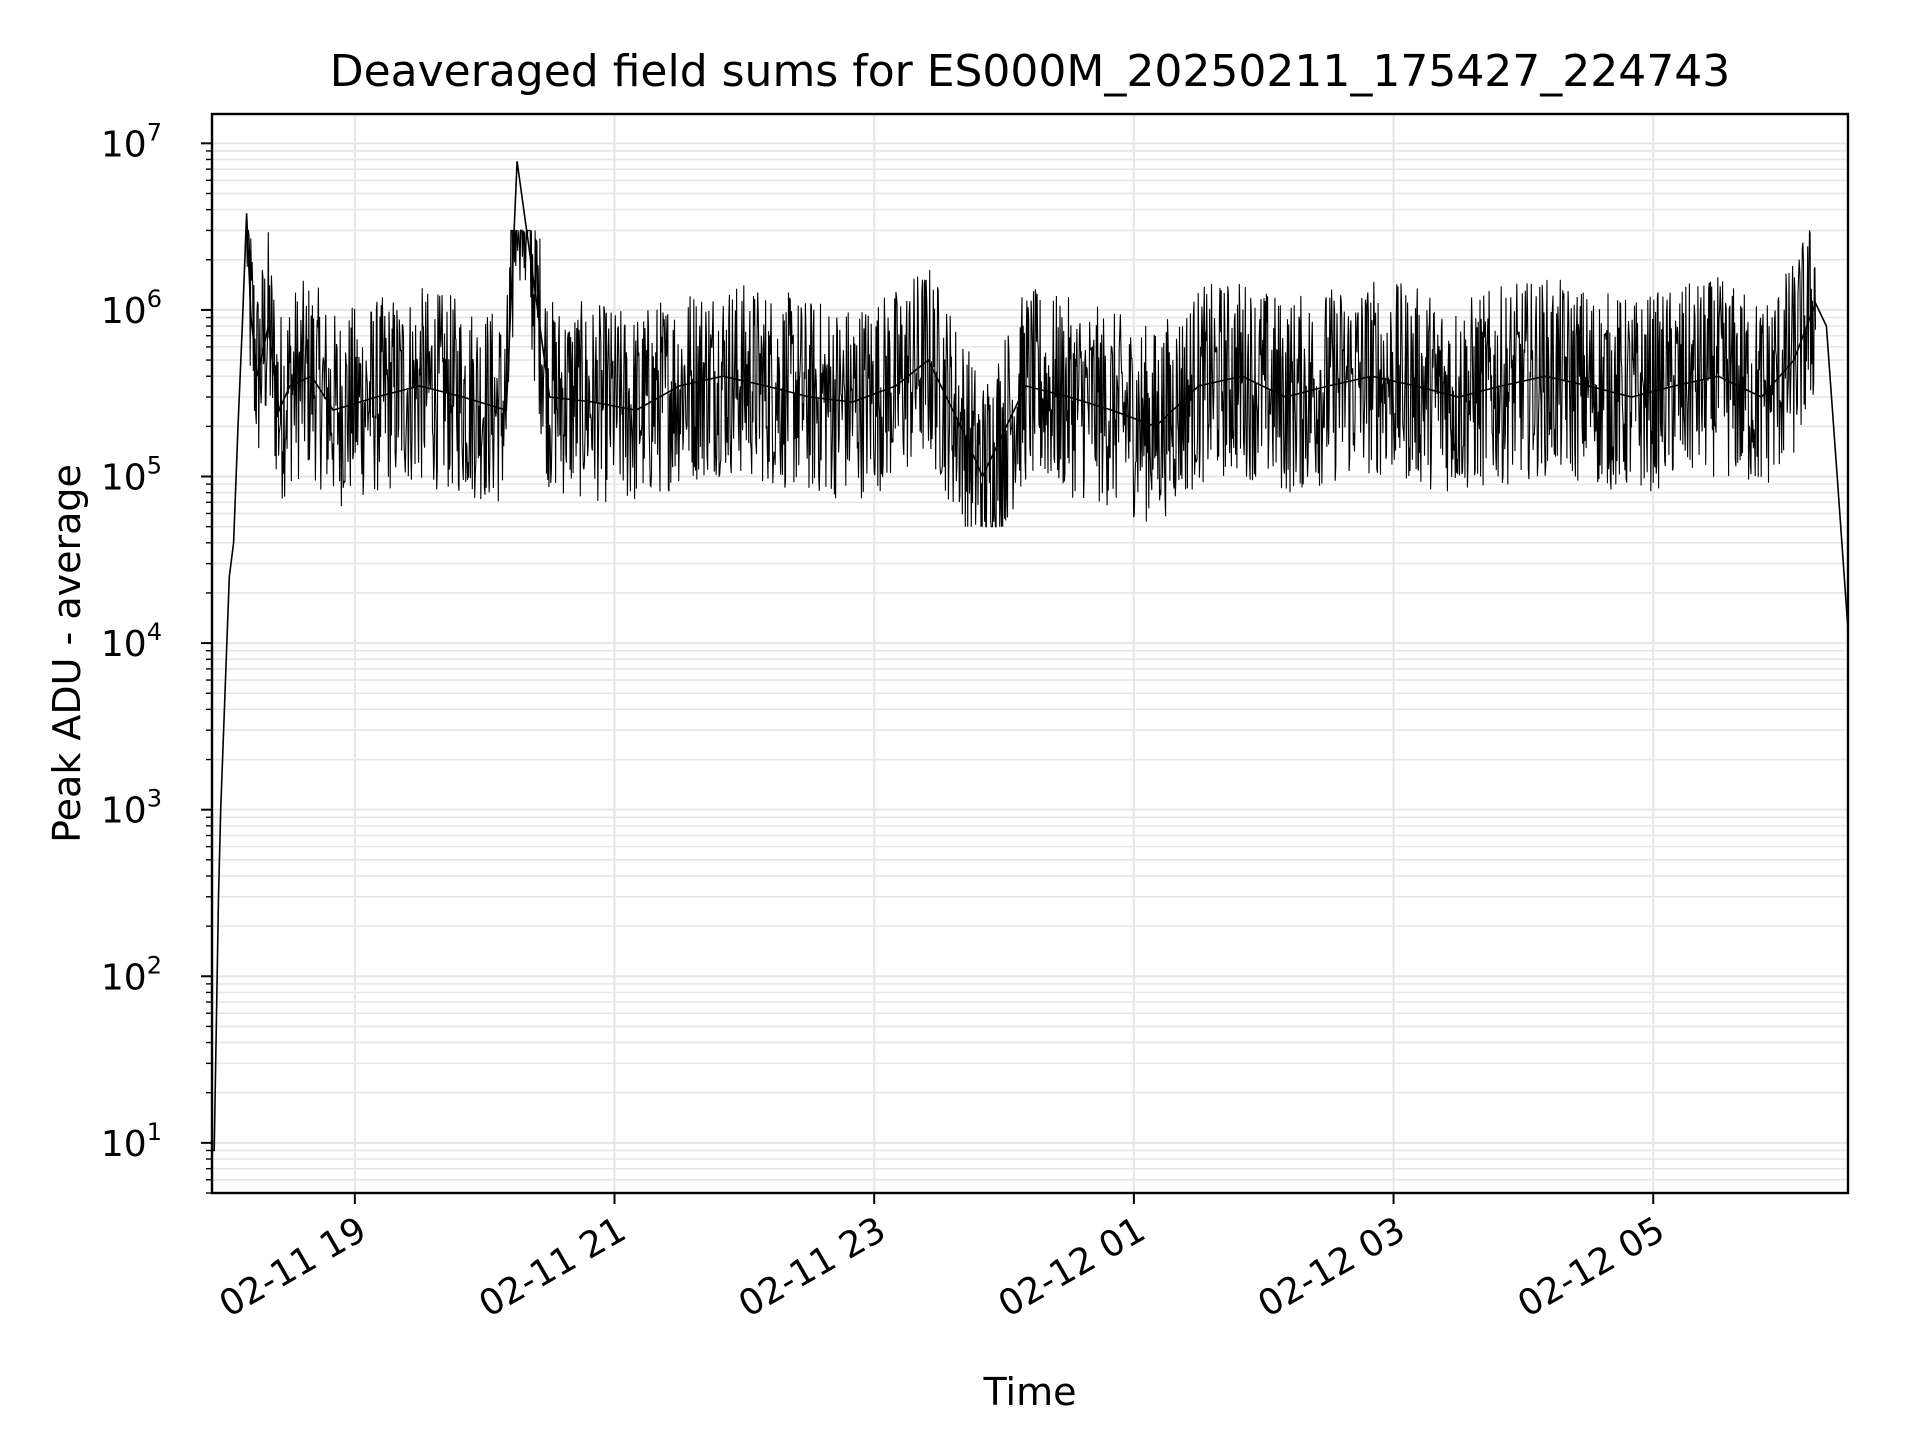  What do you see at coordinates (131, 475) in the screenshot?
I see `y-tick-label: 10⁵` at bounding box center [131, 475].